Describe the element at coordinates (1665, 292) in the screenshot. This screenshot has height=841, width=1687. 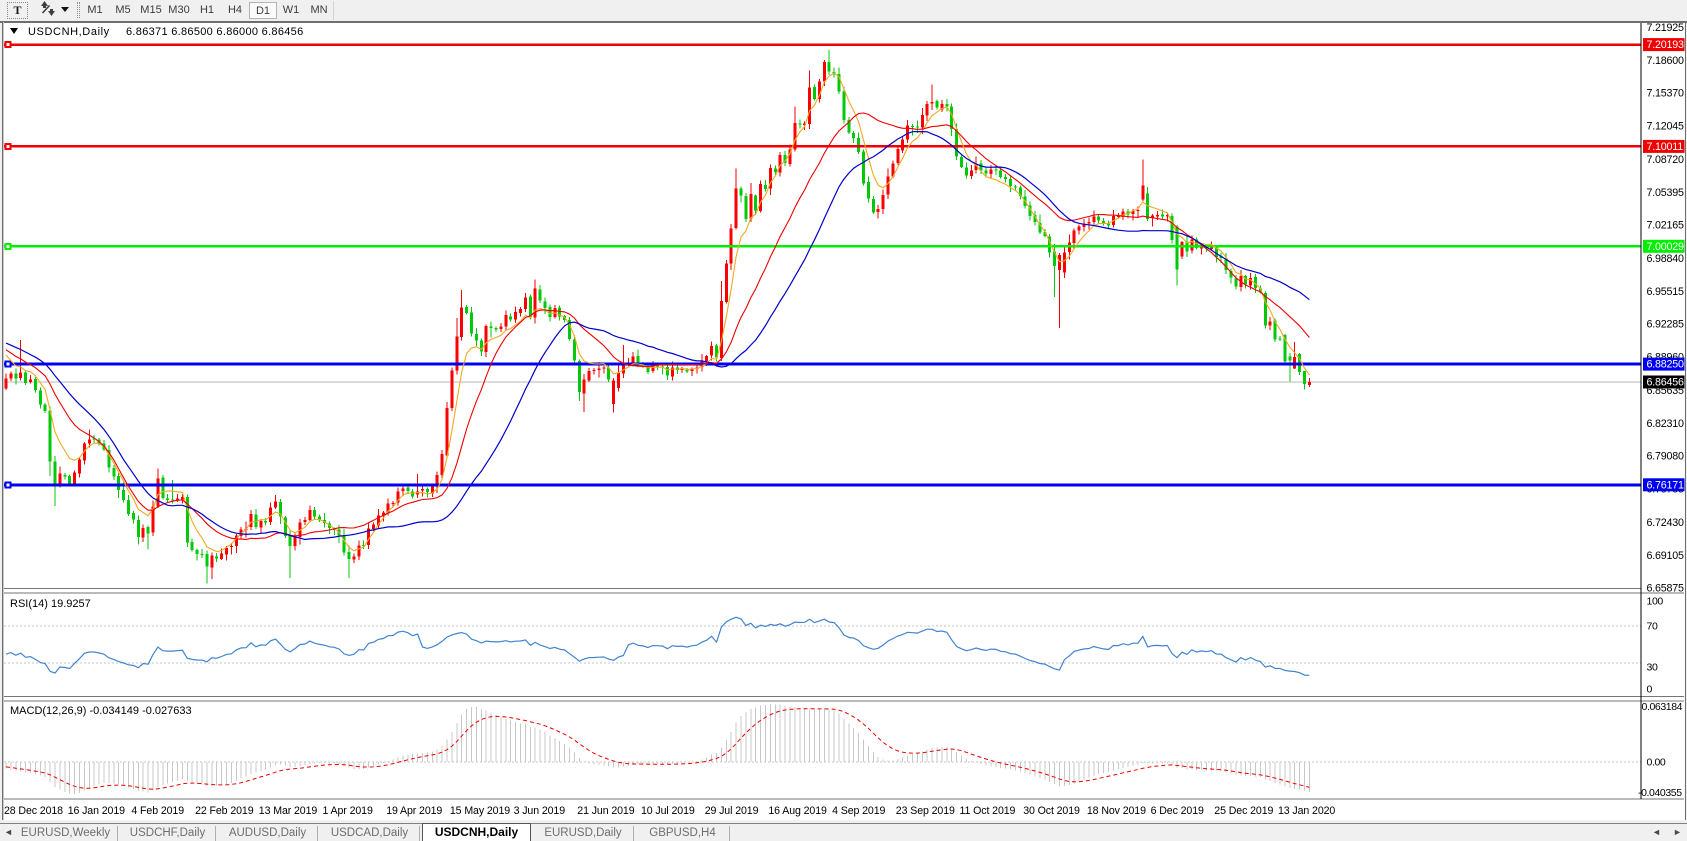
I see `svg-text: 6.95515` at that location.